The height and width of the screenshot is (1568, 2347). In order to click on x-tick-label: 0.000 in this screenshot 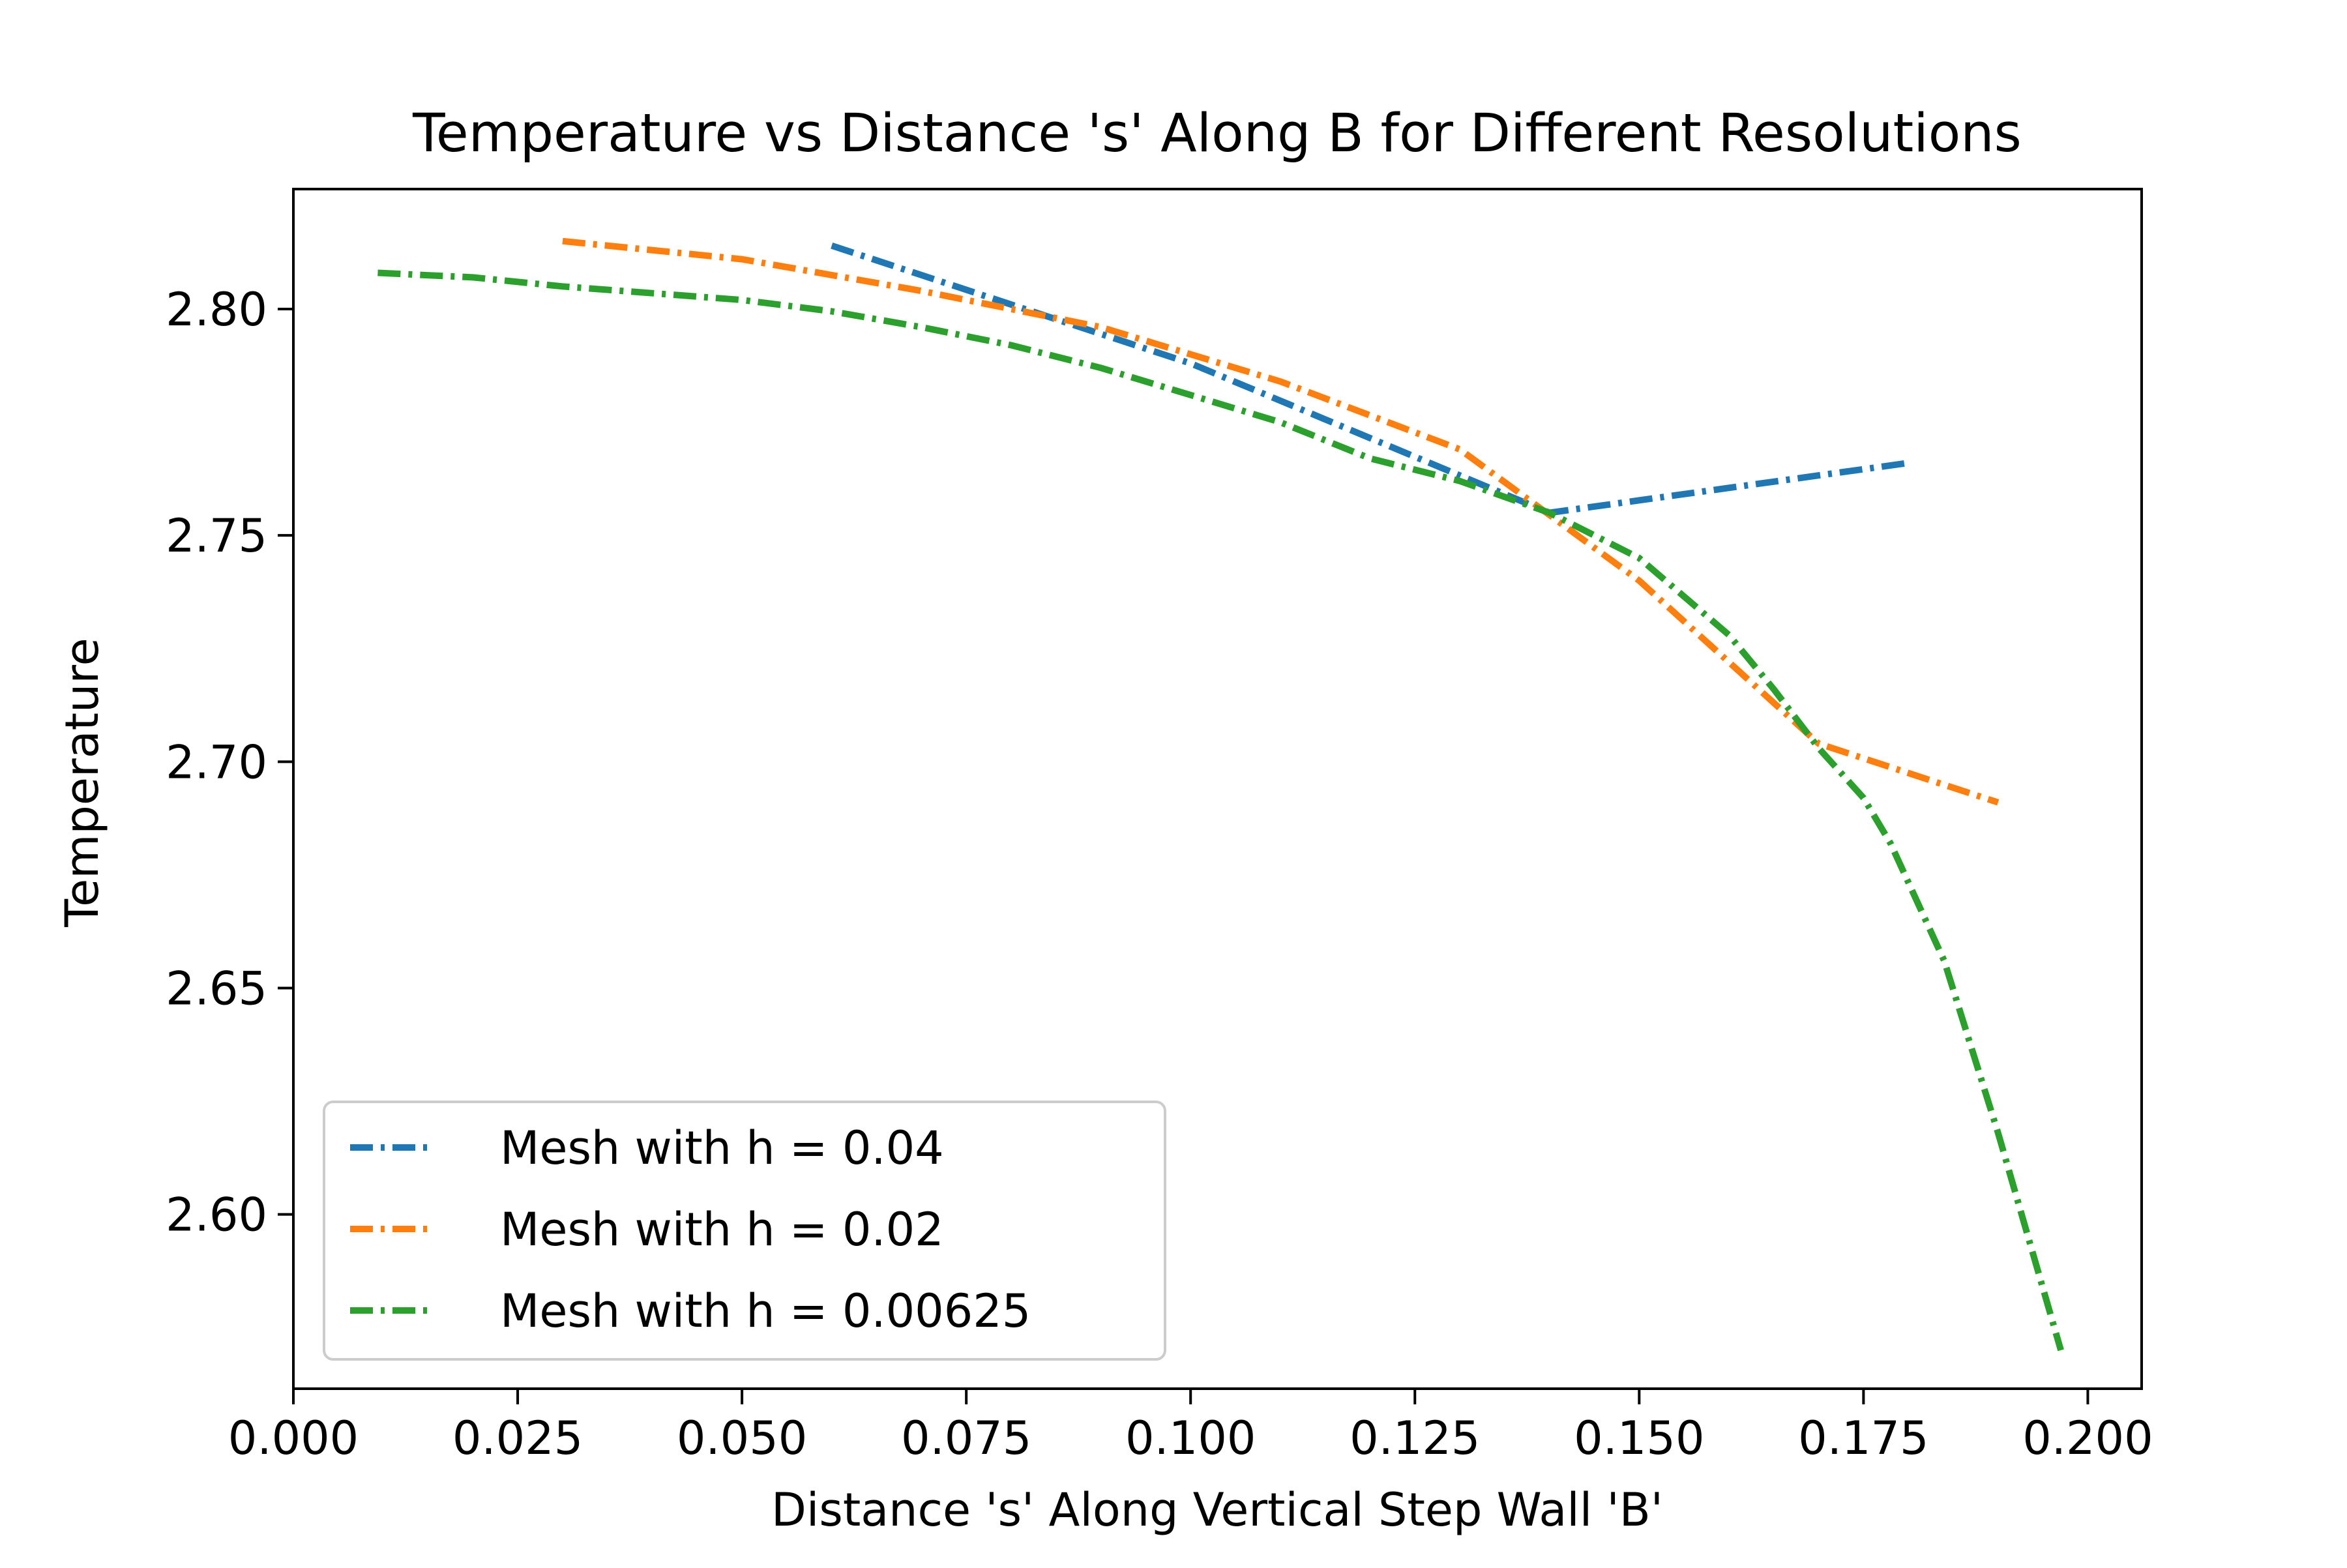, I will do `click(293, 1439)`.